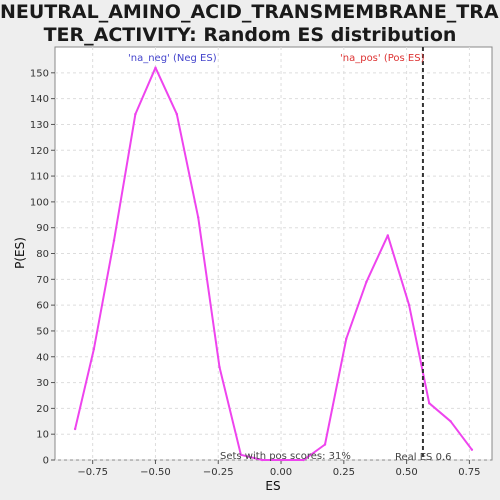 The image size is (500, 500). I want to click on y-tick-label: 70, so click(42, 280).